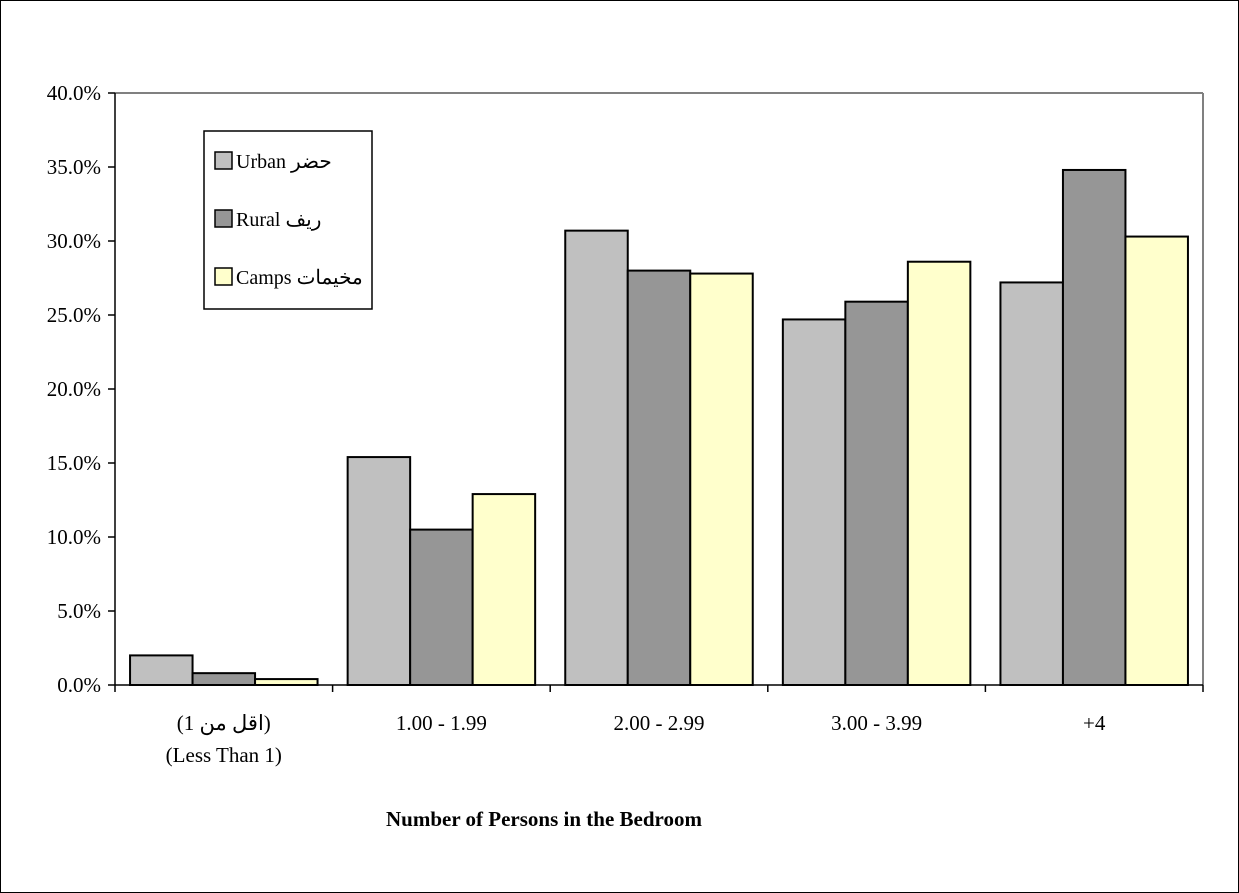 This screenshot has height=893, width=1239. Describe the element at coordinates (74, 93) in the screenshot. I see `y-tick-label-9: 40.0%` at that location.